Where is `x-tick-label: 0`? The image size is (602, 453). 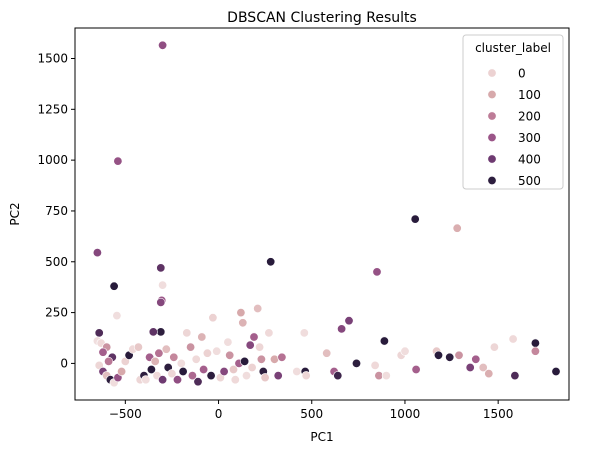 x-tick-label: 0 is located at coordinates (219, 414).